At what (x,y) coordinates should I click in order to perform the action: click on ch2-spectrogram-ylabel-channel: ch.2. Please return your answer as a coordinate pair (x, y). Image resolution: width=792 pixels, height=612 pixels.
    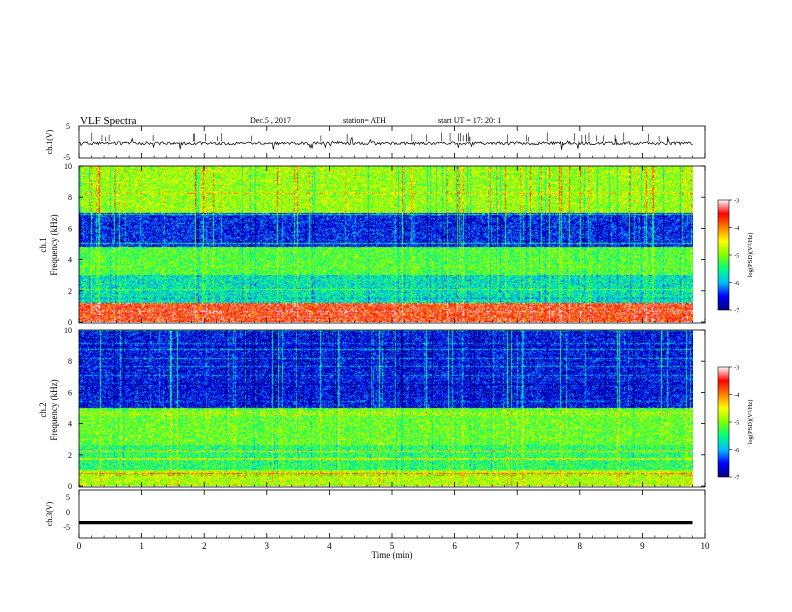
    Looking at the image, I should click on (43, 409).